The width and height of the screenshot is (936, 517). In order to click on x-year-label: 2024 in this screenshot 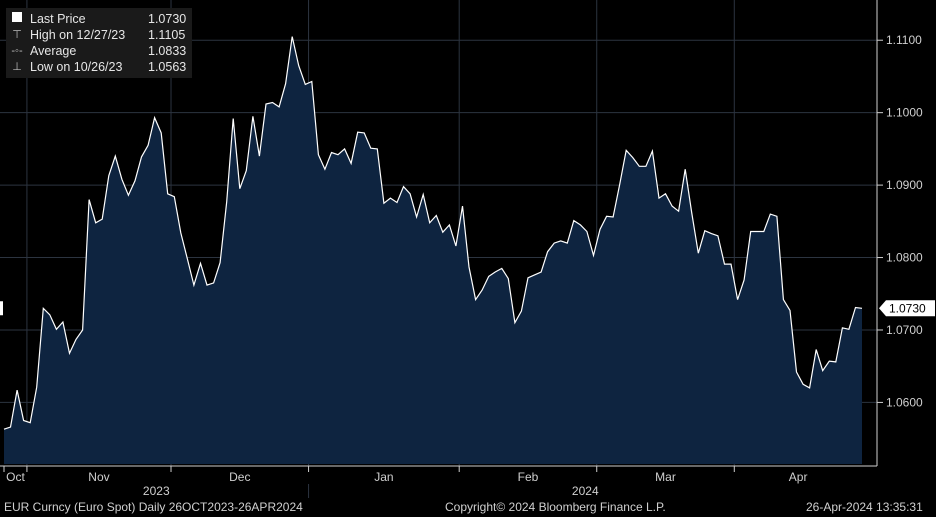, I will do `click(585, 491)`.